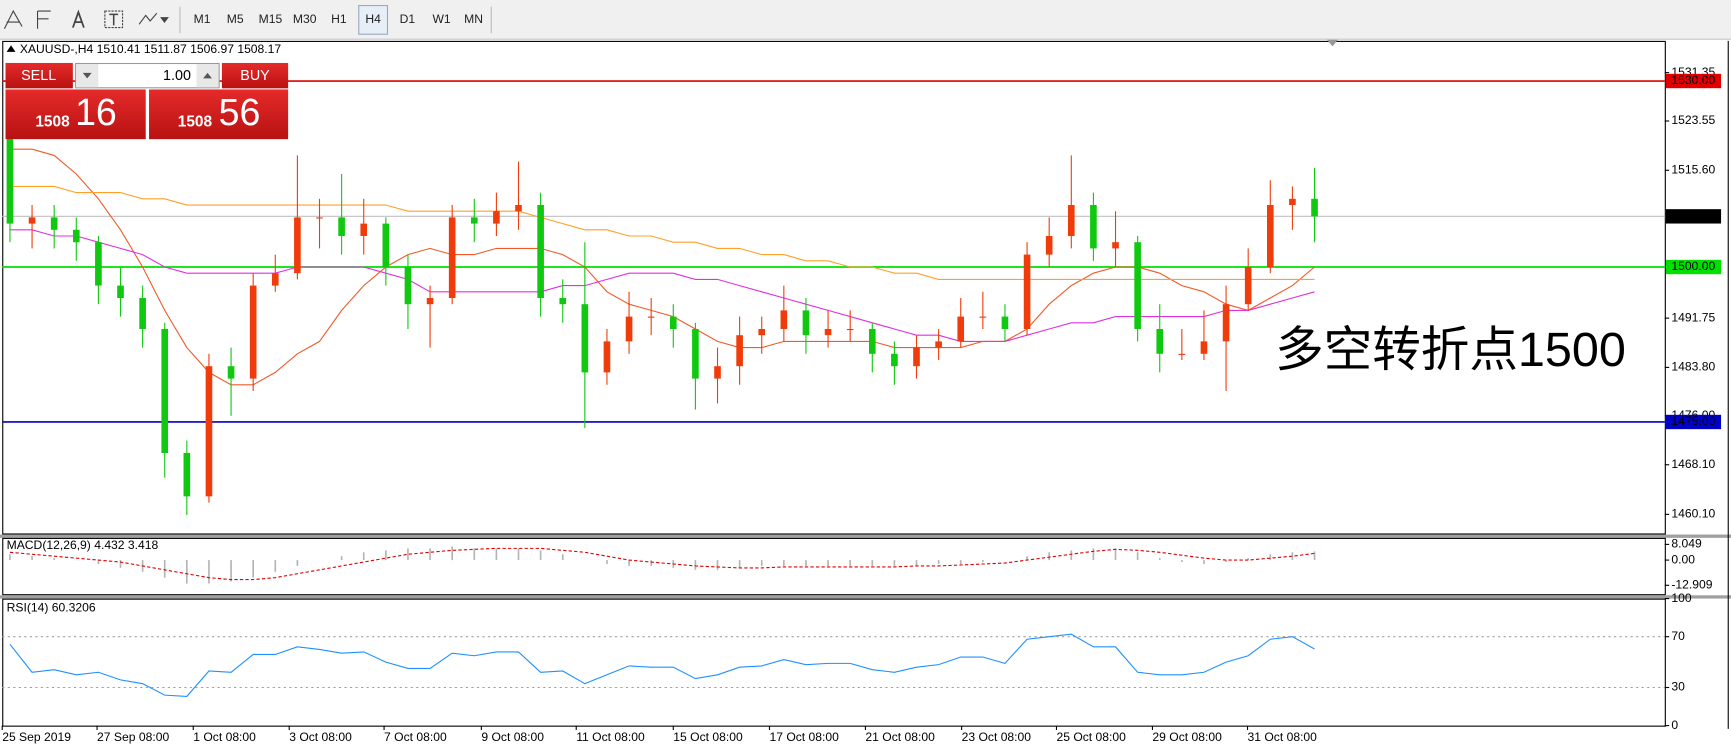 This screenshot has height=751, width=1731. Describe the element at coordinates (610, 737) in the screenshot. I see `x-tick-label: 11 Oct 08:00` at that location.